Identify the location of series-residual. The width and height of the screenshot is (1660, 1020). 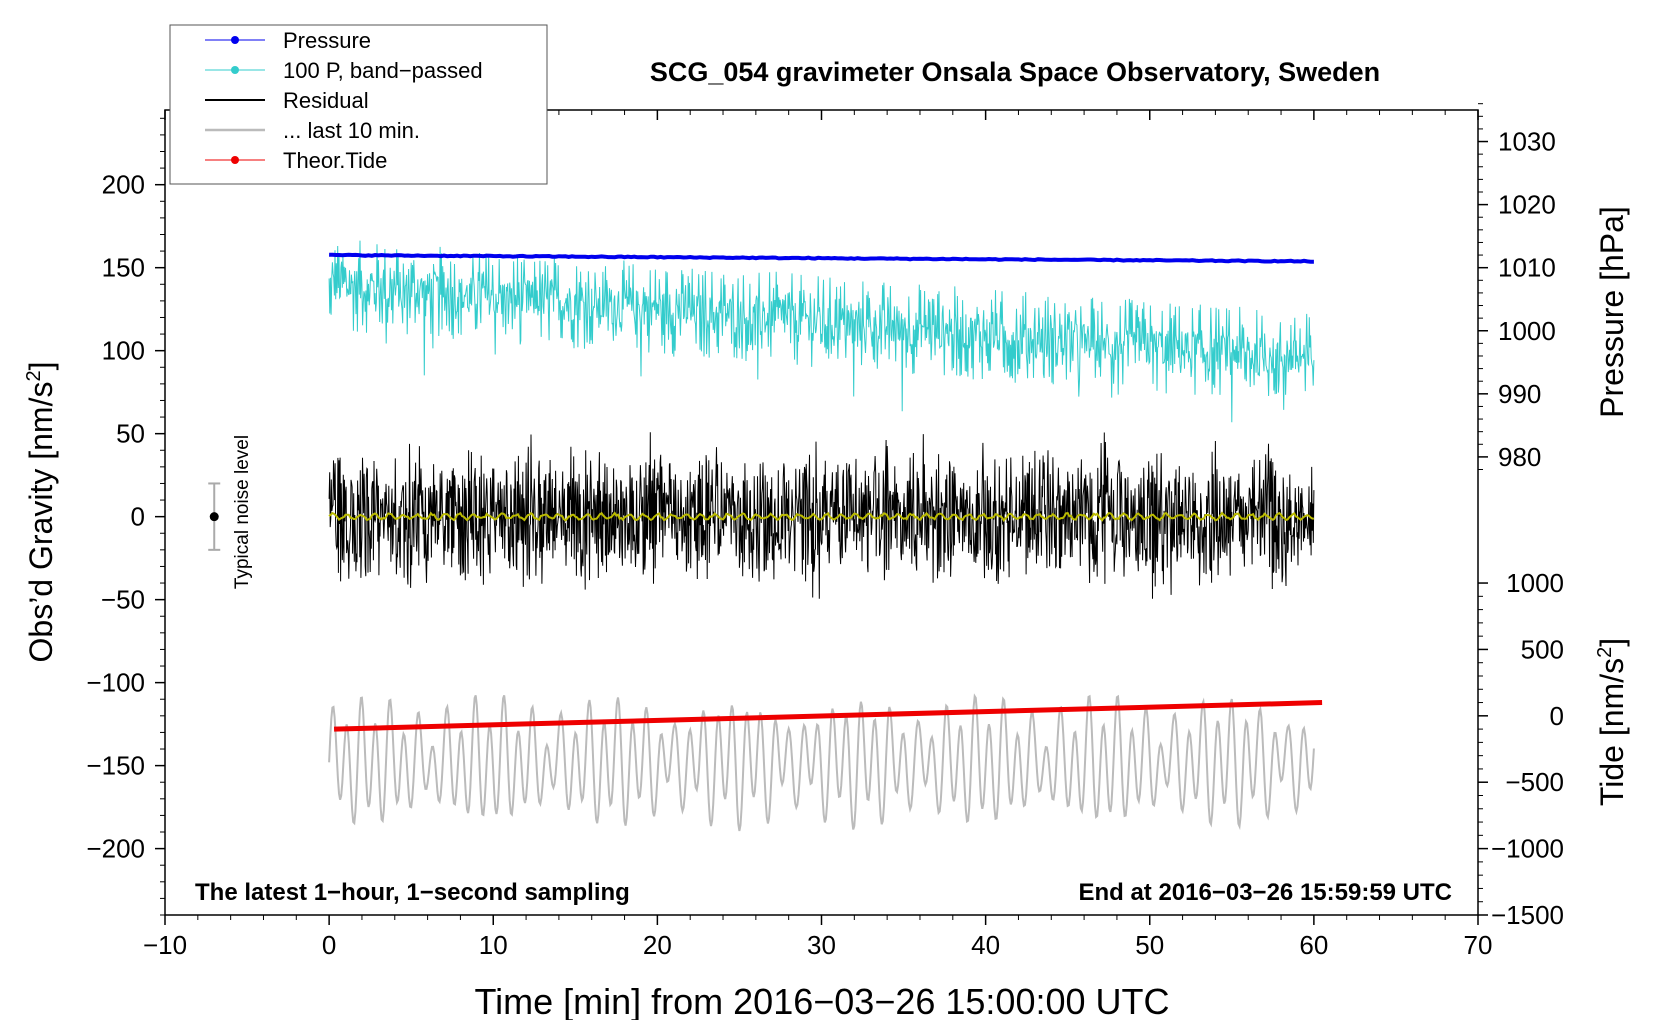
(821, 515).